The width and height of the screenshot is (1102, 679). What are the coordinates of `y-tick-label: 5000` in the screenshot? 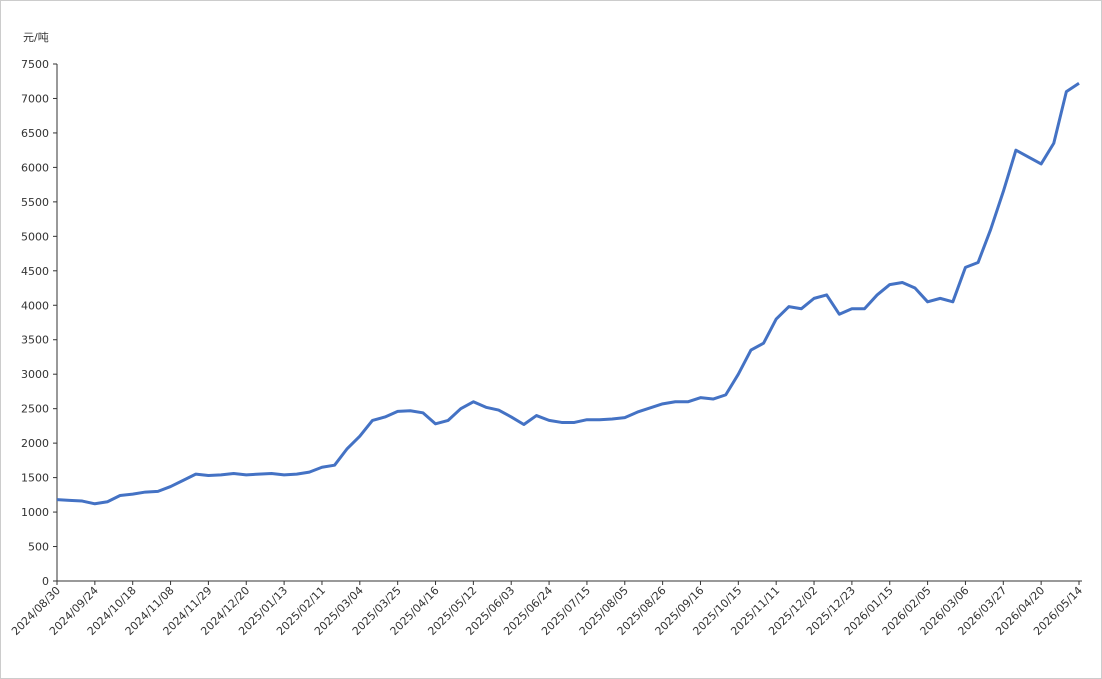 It's located at (35, 236).